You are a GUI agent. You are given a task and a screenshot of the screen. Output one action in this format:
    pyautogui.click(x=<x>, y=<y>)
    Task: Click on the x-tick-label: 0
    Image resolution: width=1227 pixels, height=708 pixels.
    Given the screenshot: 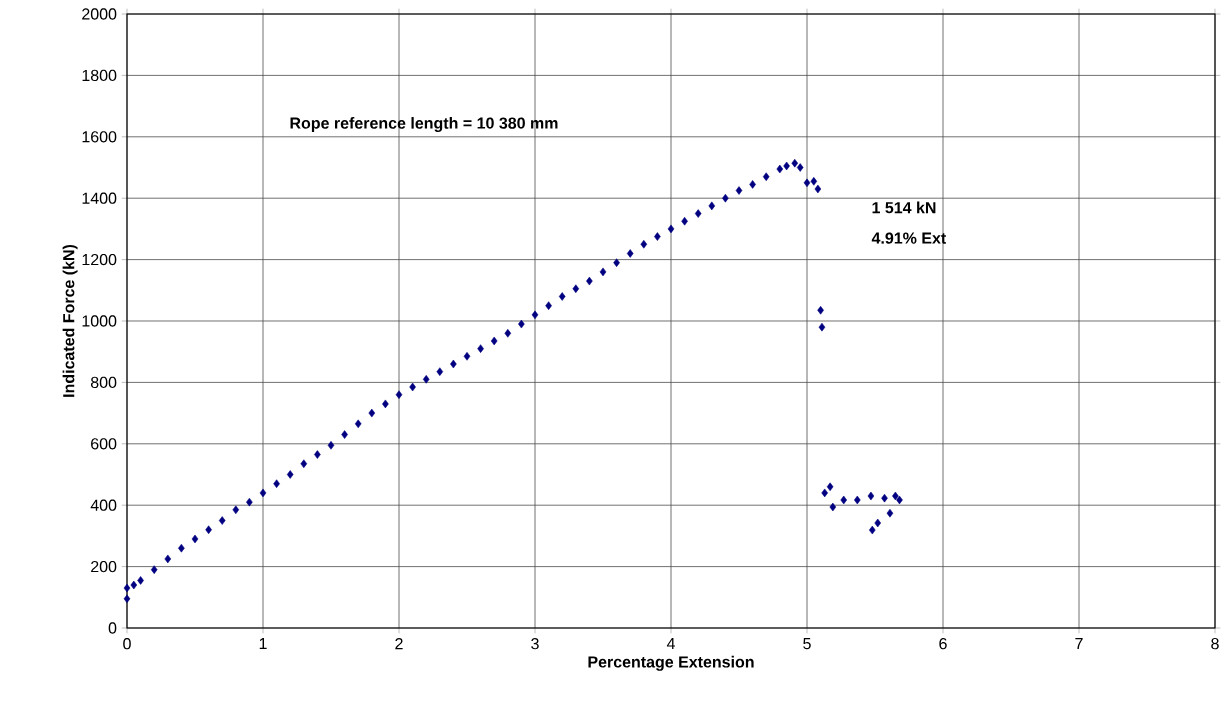 What is the action you would take?
    pyautogui.click(x=127, y=644)
    